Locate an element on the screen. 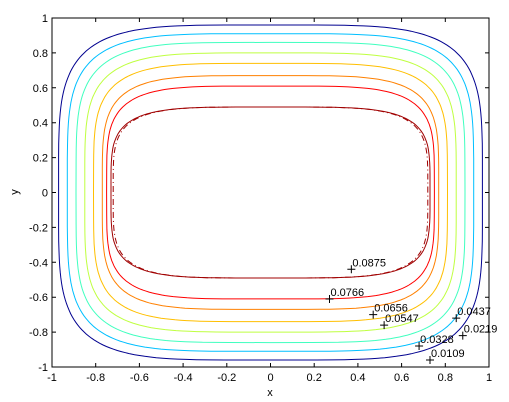 This screenshot has height=402, width=509. x-tick-label: 0.4 is located at coordinates (357, 378).